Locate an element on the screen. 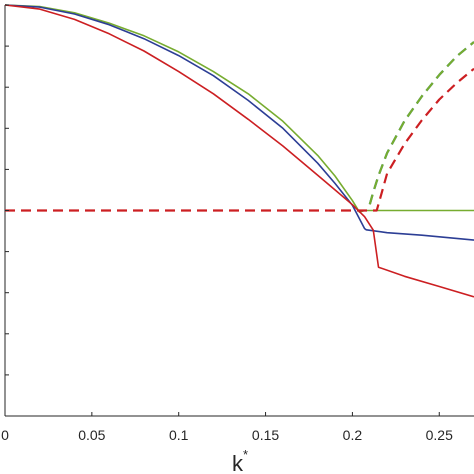 This screenshot has width=474, height=474. x-tick-label: 0.05 is located at coordinates (91, 435).